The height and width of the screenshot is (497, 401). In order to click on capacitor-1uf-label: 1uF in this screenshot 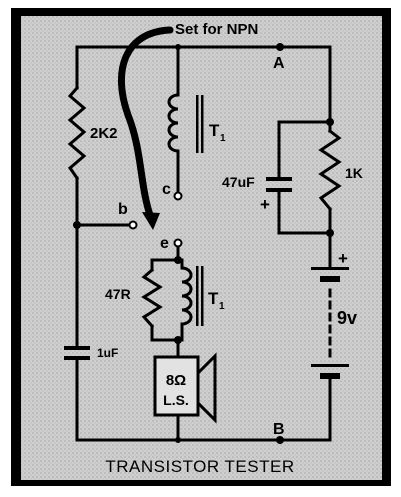, I will do `click(107, 353)`.